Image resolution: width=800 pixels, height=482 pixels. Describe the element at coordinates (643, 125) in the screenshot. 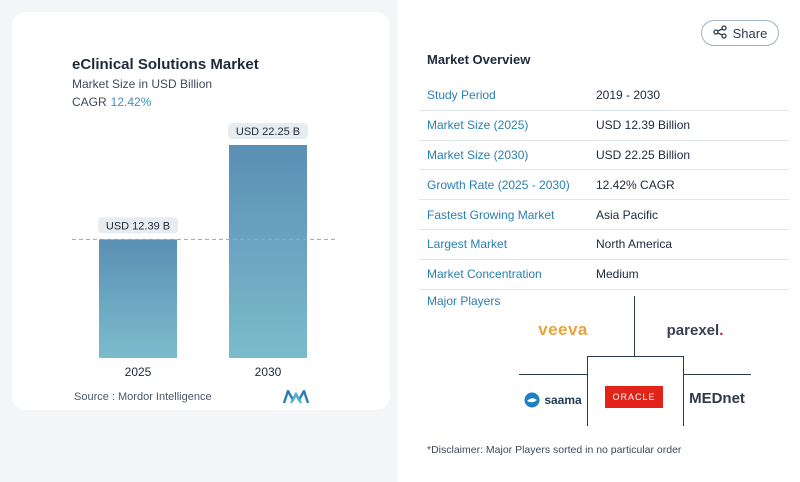

I see `overview-value: USD 12.39 Billion` at that location.